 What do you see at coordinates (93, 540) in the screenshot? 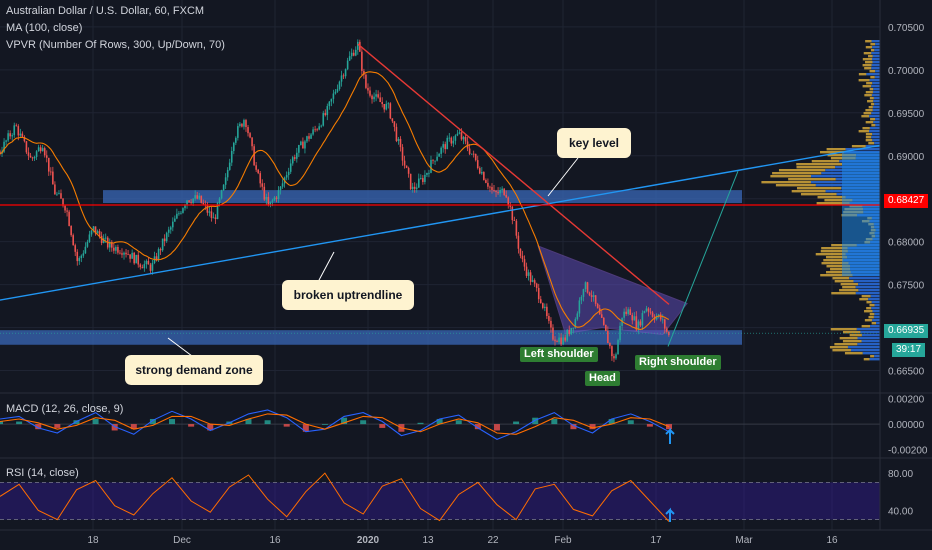
I see `time-tick-label: 18` at bounding box center [93, 540].